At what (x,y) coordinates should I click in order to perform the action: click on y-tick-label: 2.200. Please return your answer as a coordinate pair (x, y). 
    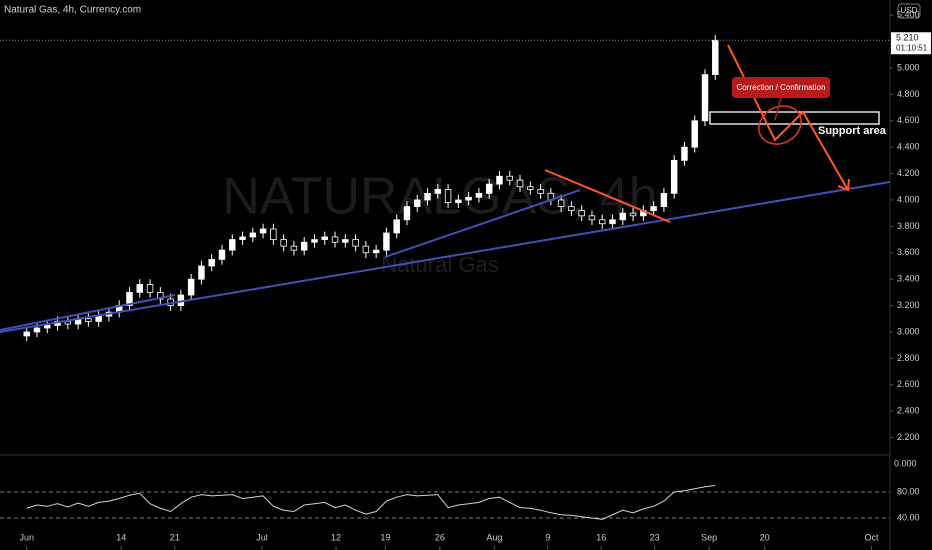
    Looking at the image, I should click on (908, 437).